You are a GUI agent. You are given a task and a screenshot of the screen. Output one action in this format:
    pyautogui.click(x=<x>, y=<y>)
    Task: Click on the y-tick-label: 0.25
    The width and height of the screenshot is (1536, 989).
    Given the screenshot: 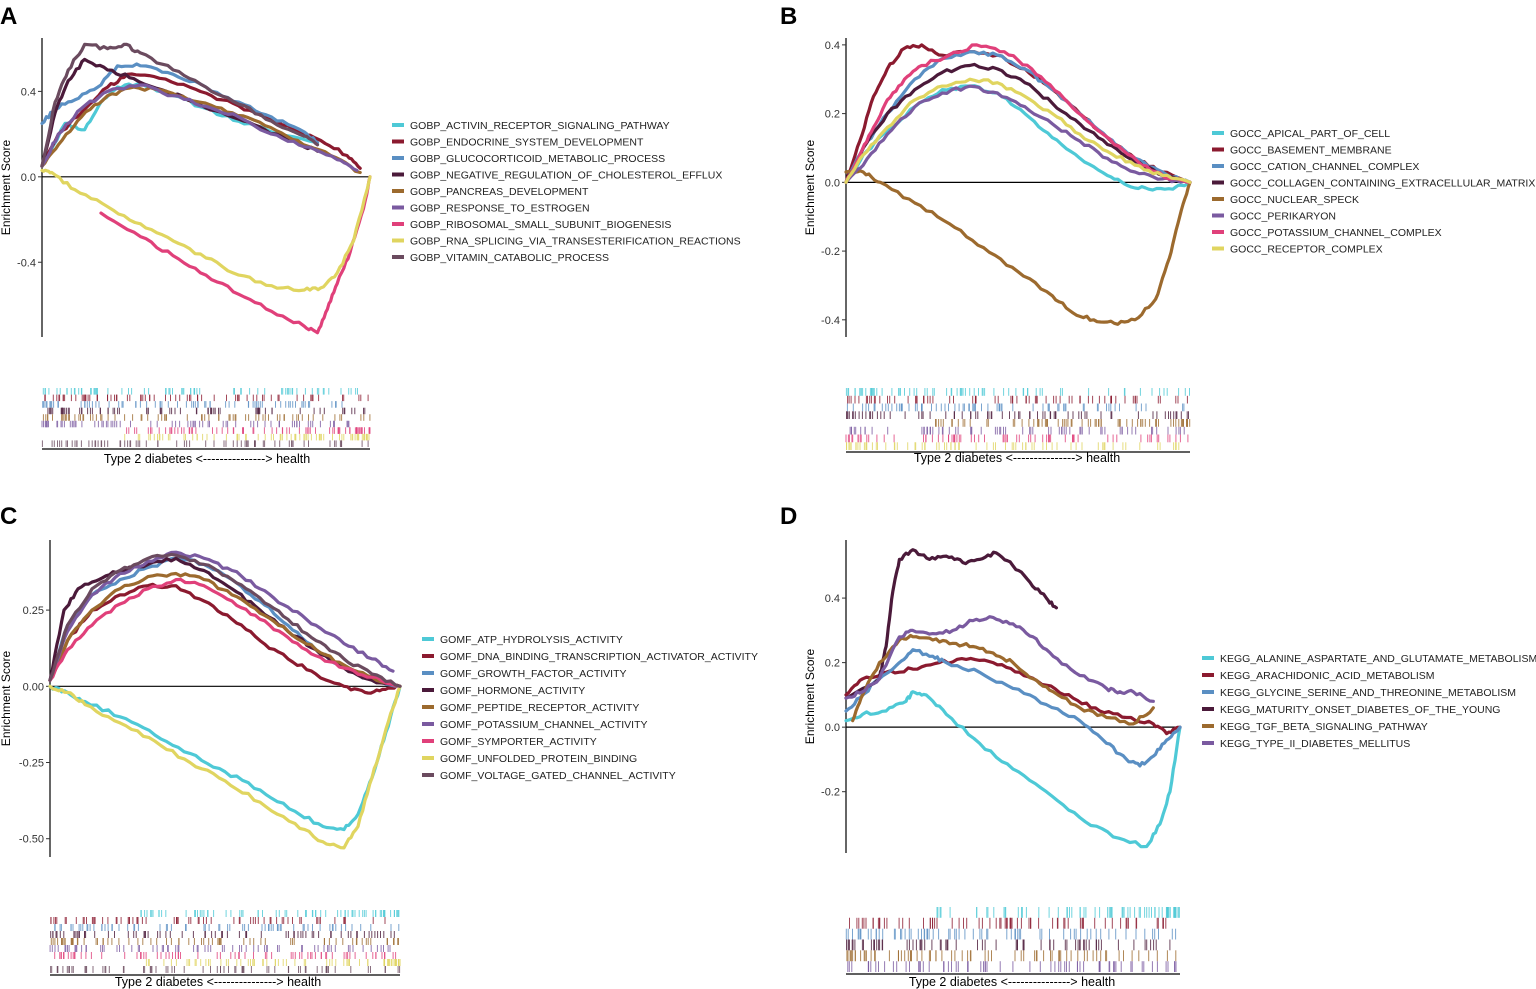 What is the action you would take?
    pyautogui.click(x=33, y=611)
    